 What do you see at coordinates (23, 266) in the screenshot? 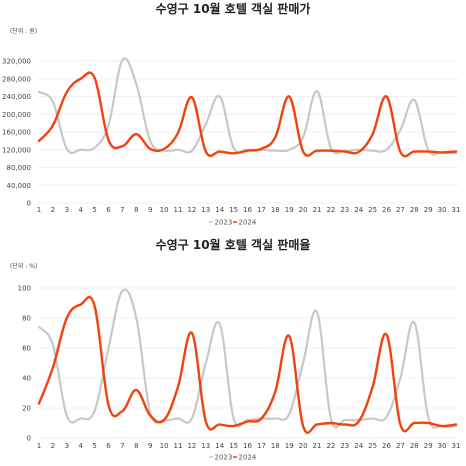
I see `occupancy-chart-unit-label: (단위 : %)` at bounding box center [23, 266].